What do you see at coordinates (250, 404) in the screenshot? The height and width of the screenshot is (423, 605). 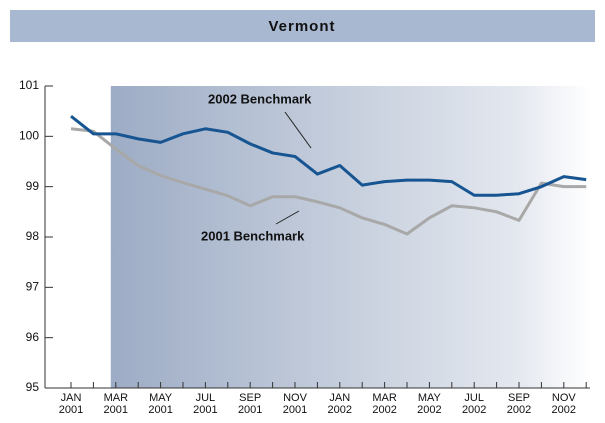 I see `x-tick-label: SEP 2001` at bounding box center [250, 404].